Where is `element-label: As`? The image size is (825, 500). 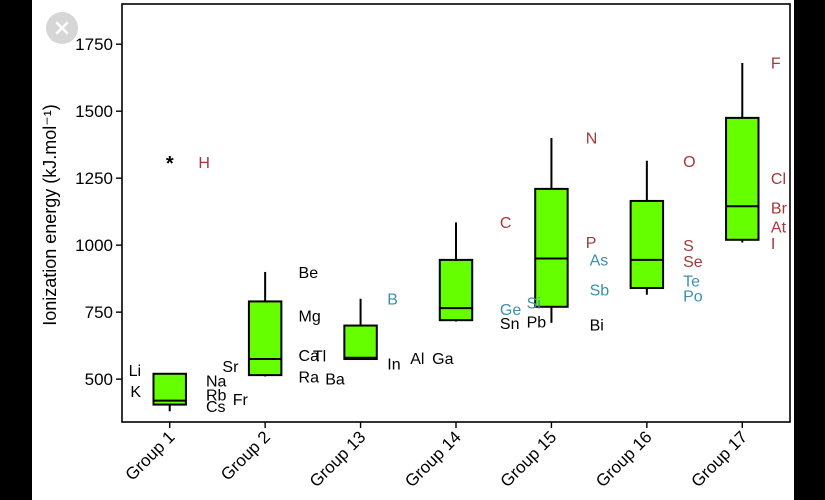
element-label: As is located at coordinates (599, 260).